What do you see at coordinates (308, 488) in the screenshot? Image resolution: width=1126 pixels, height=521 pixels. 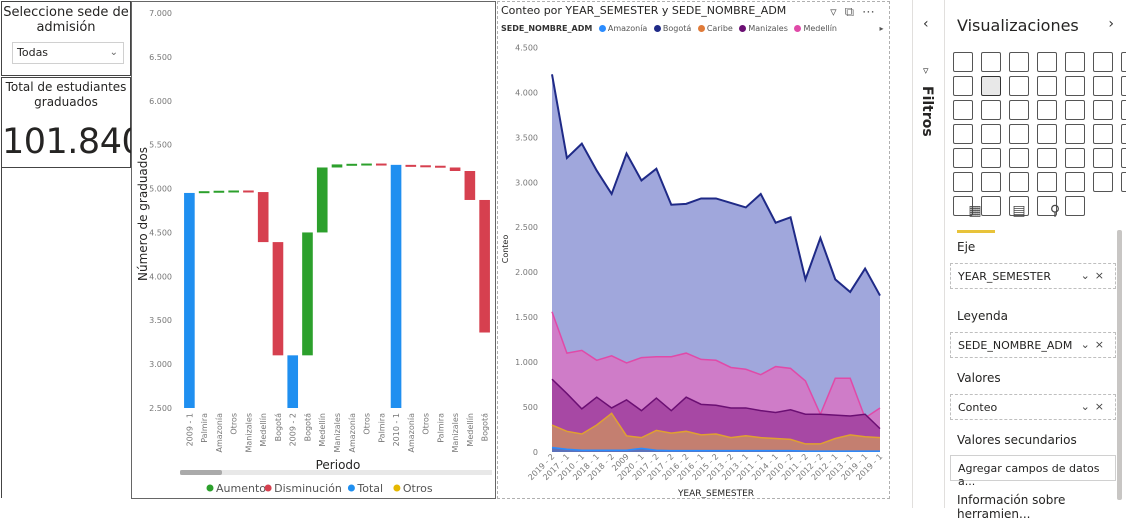 I see `legend-label: Disminución` at bounding box center [308, 488].